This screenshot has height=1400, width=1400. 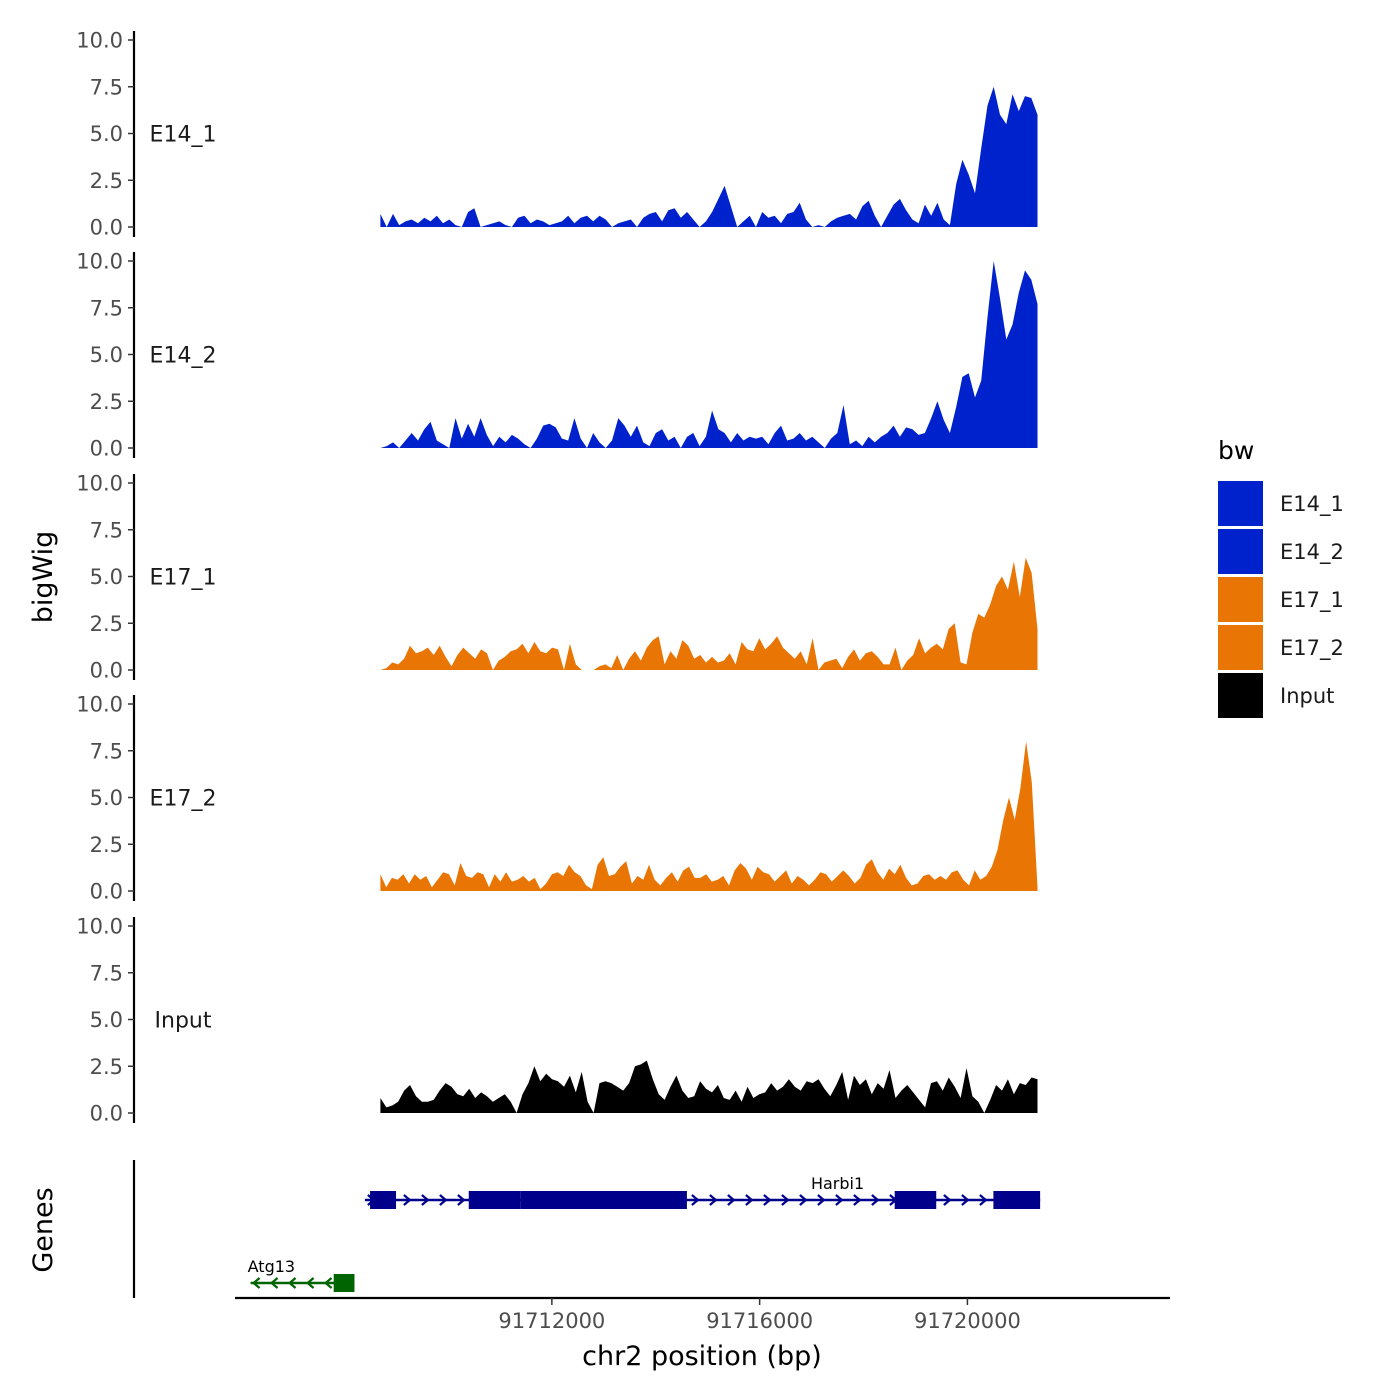 What do you see at coordinates (557, 1020) in the screenshot?
I see `panel-Input: 10.0 7.5 5.0 2.5 0.0 Input` at bounding box center [557, 1020].